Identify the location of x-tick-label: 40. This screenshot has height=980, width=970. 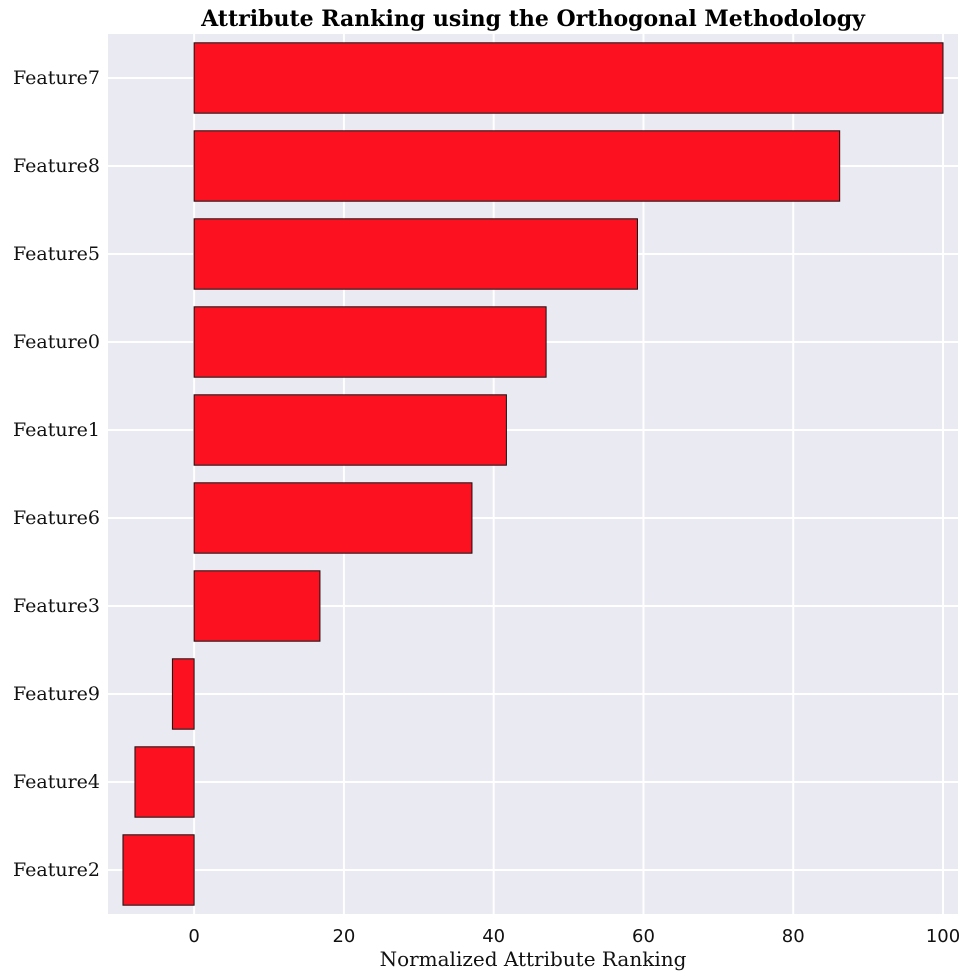
(493, 936).